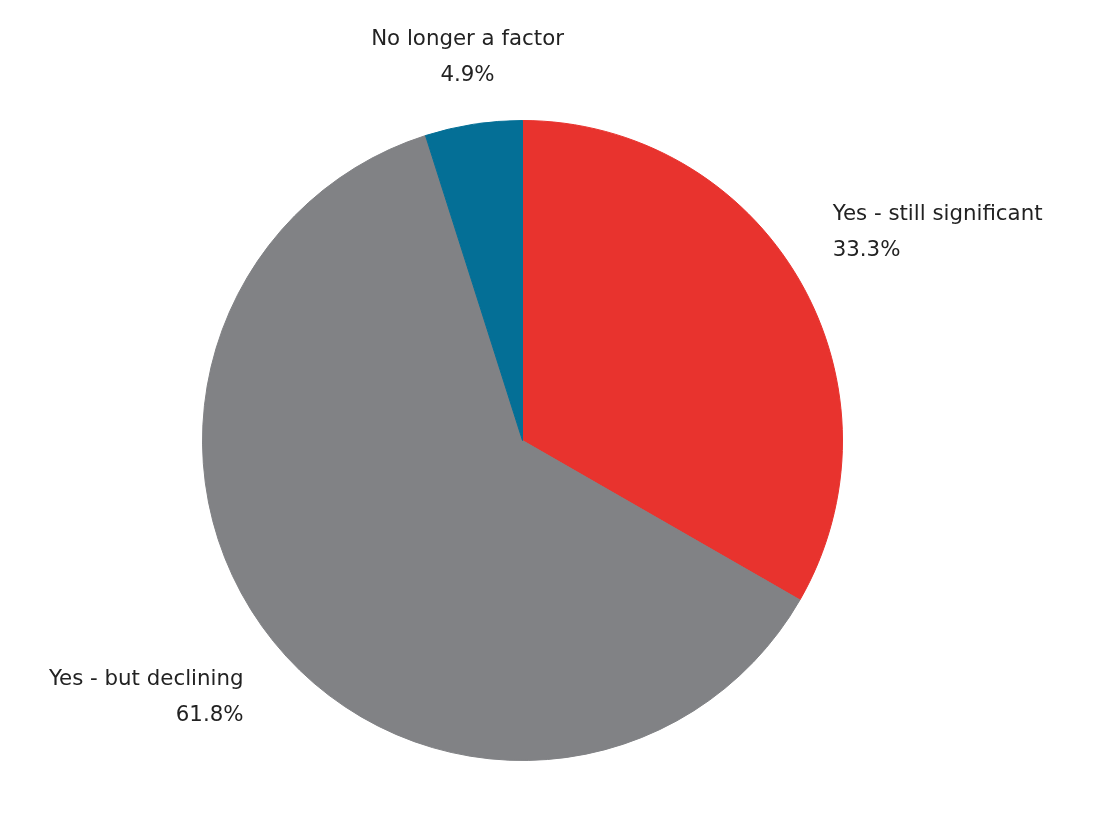  Describe the element at coordinates (468, 38) in the screenshot. I see `slice-label: No longer a factor` at that location.